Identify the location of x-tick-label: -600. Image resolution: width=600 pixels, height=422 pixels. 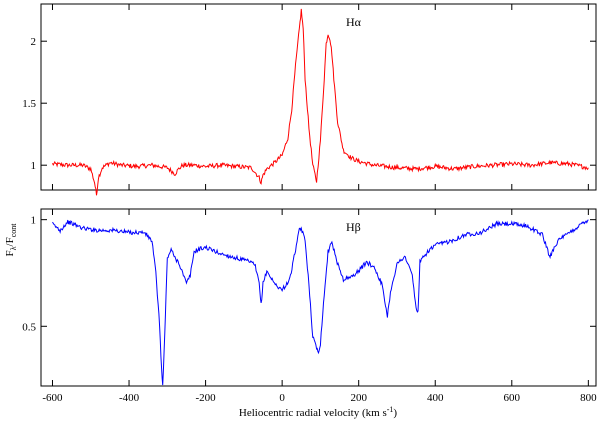
(52, 398).